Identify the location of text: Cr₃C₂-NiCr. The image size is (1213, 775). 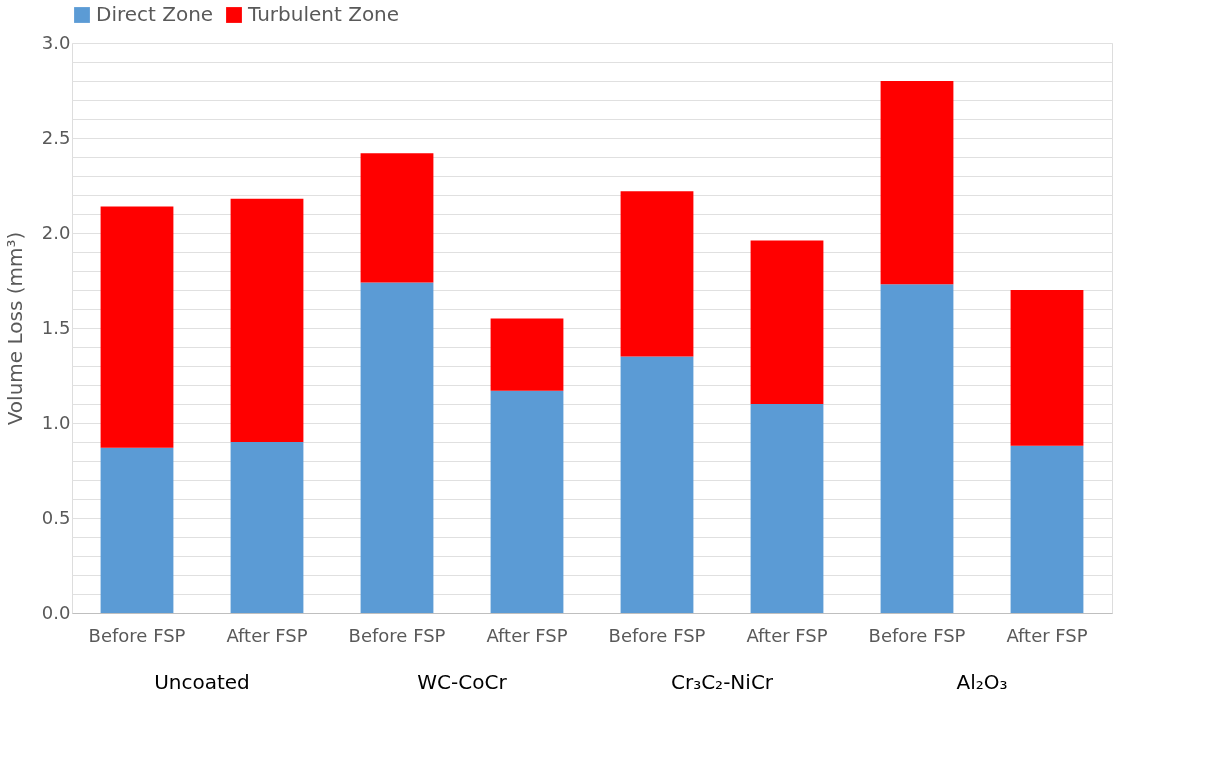
(722, 682).